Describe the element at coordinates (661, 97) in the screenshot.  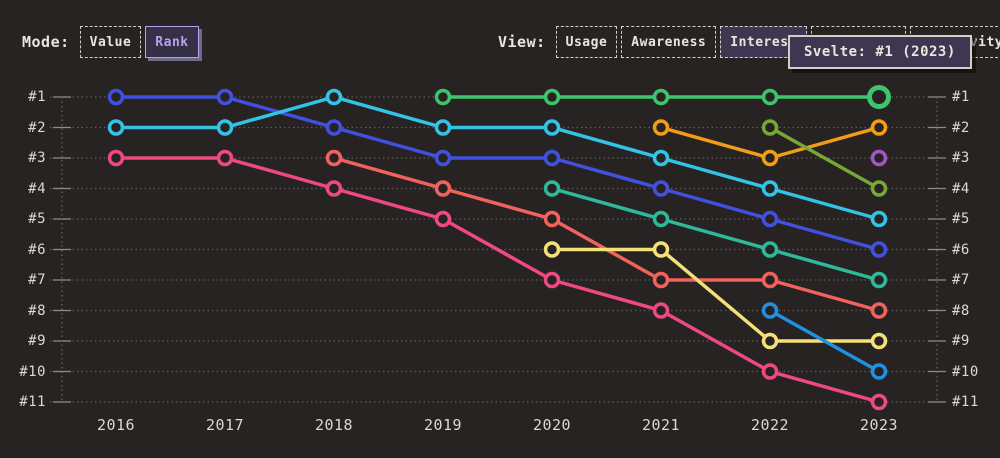
I see `point-svelte-2021` at that location.